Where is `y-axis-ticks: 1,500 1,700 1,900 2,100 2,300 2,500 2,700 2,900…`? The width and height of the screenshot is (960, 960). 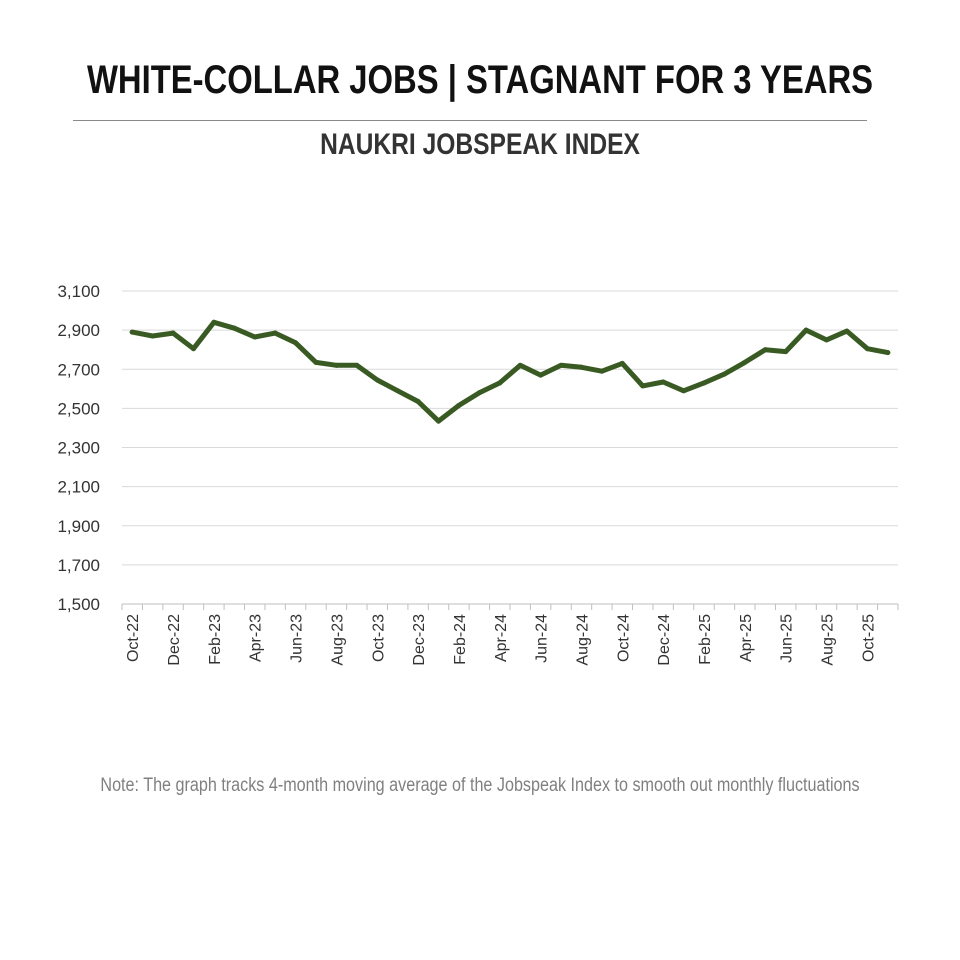 y-axis-ticks: 1,500 1,700 1,900 2,100 2,300 2,500 2,700 2,900… is located at coordinates (78, 448).